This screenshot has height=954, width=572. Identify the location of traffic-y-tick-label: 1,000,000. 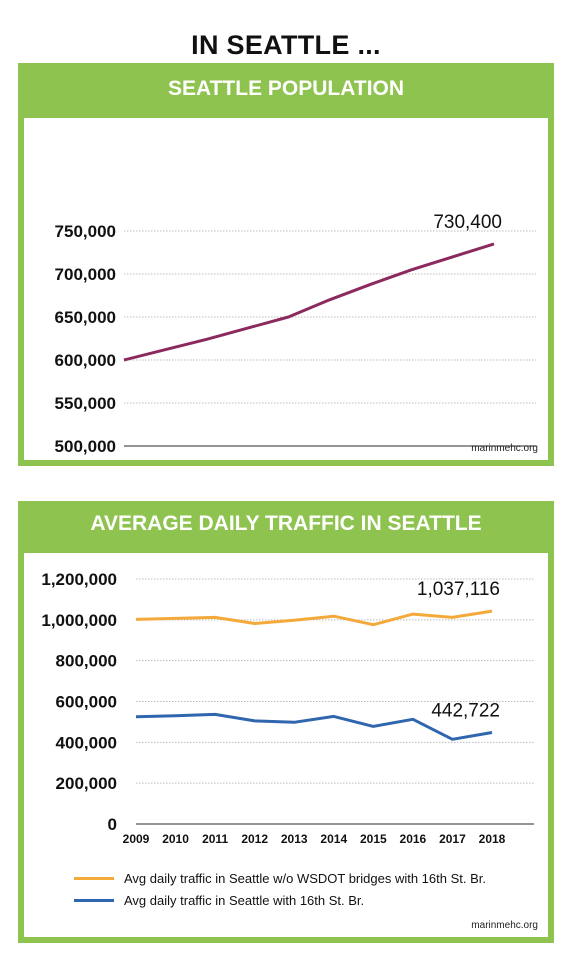
(79, 620).